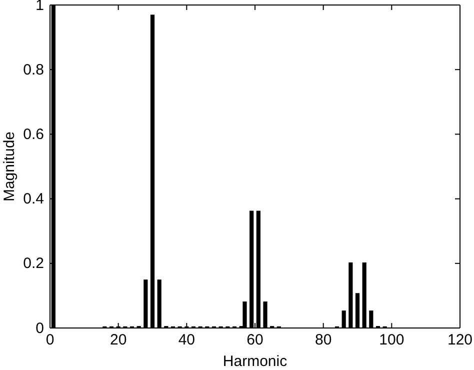 This screenshot has width=474, height=370. Describe the element at coordinates (255, 340) in the screenshot. I see `x-tick-label: 60` at that location.